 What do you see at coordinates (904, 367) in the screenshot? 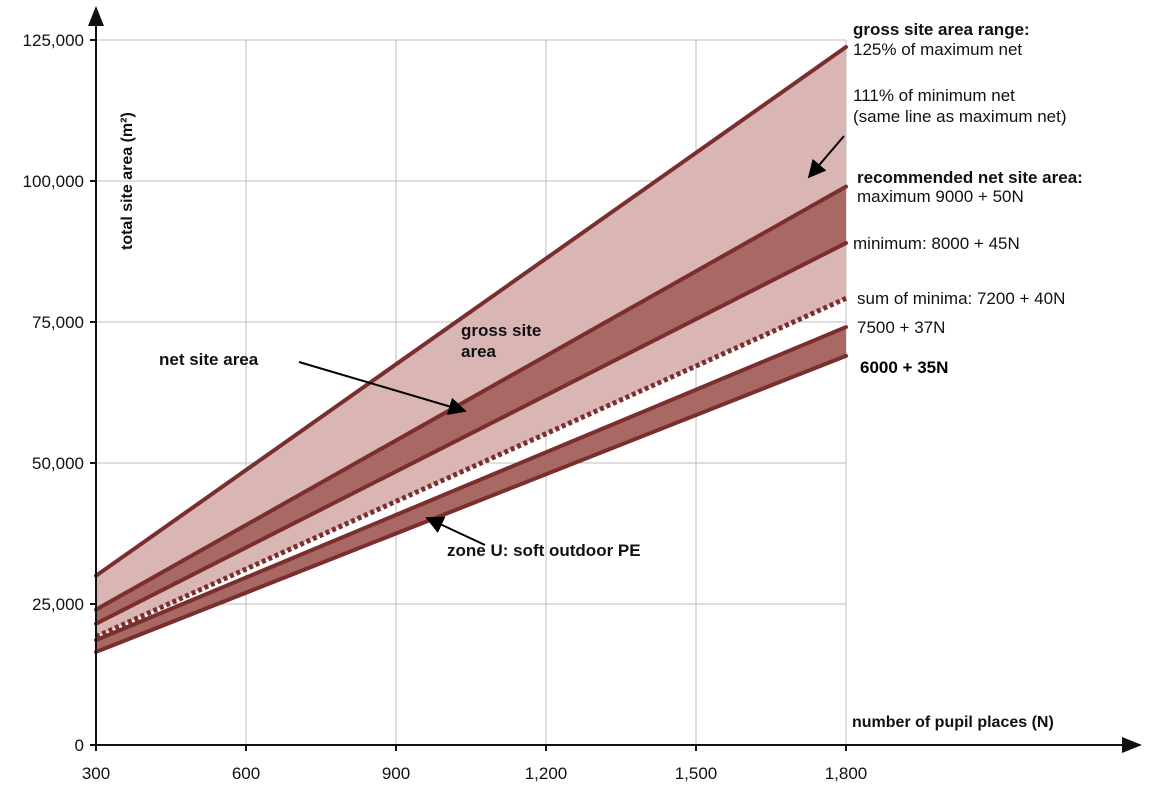
I see `annotation-zone-lower: 6000 + 35N` at bounding box center [904, 367].